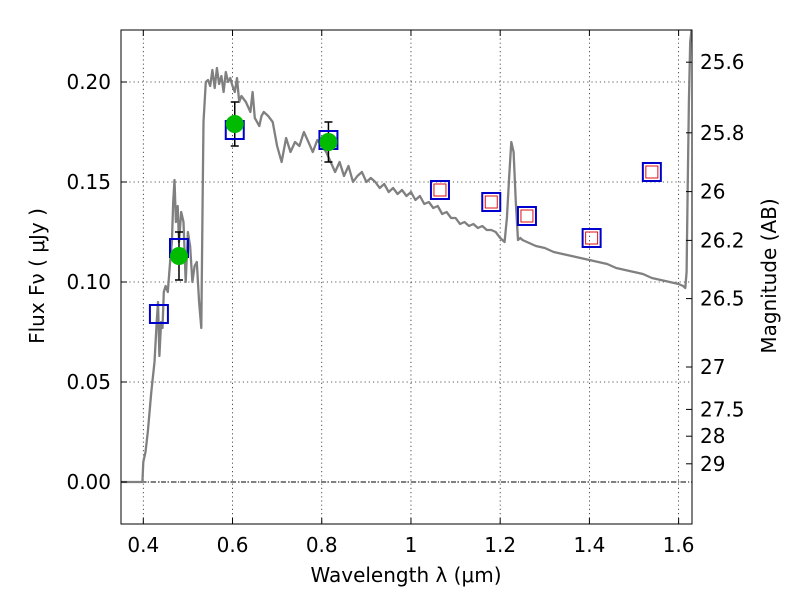 The image size is (800, 600). Describe the element at coordinates (589, 545) in the screenshot. I see `x-tick-label: 1.4` at that location.